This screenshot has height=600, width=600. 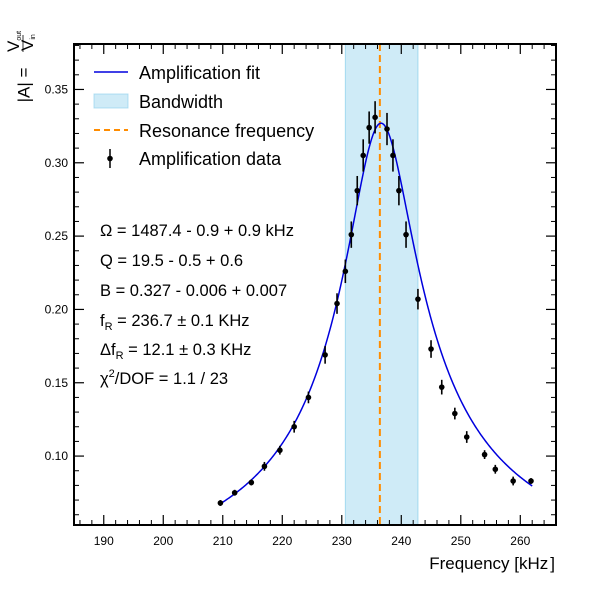 What do you see at coordinates (461, 541) in the screenshot?
I see `x-tick-label: 250` at bounding box center [461, 541].